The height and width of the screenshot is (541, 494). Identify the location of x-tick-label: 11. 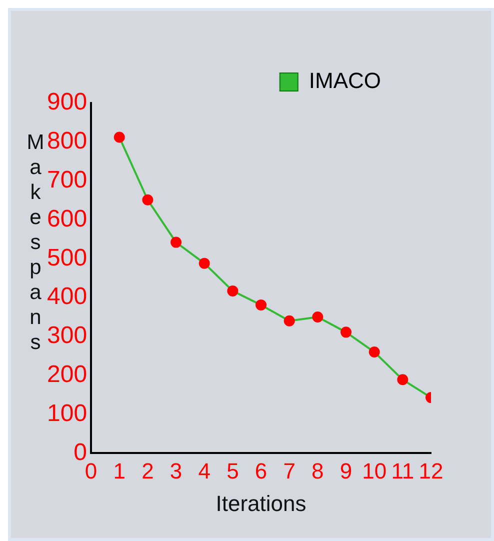
(402, 471).